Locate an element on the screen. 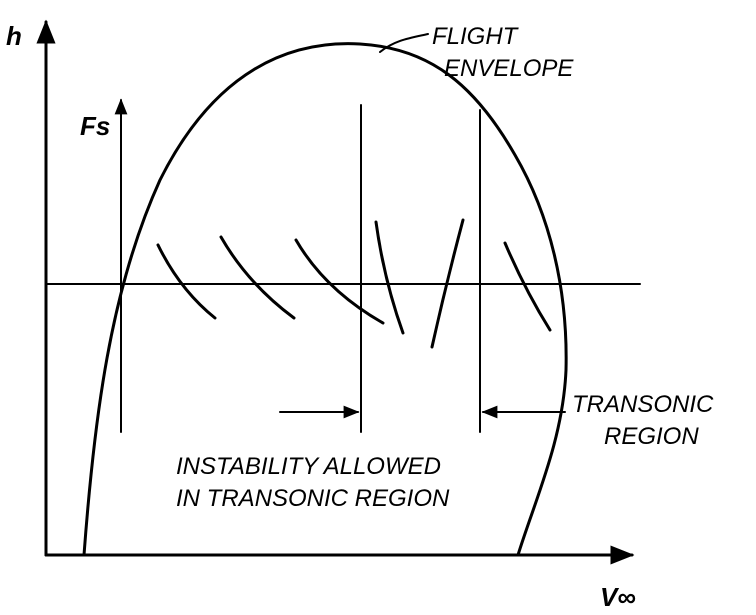 The image size is (756, 615). instability-label-line1: INSTABILITY ALLOWED is located at coordinates (308, 466).